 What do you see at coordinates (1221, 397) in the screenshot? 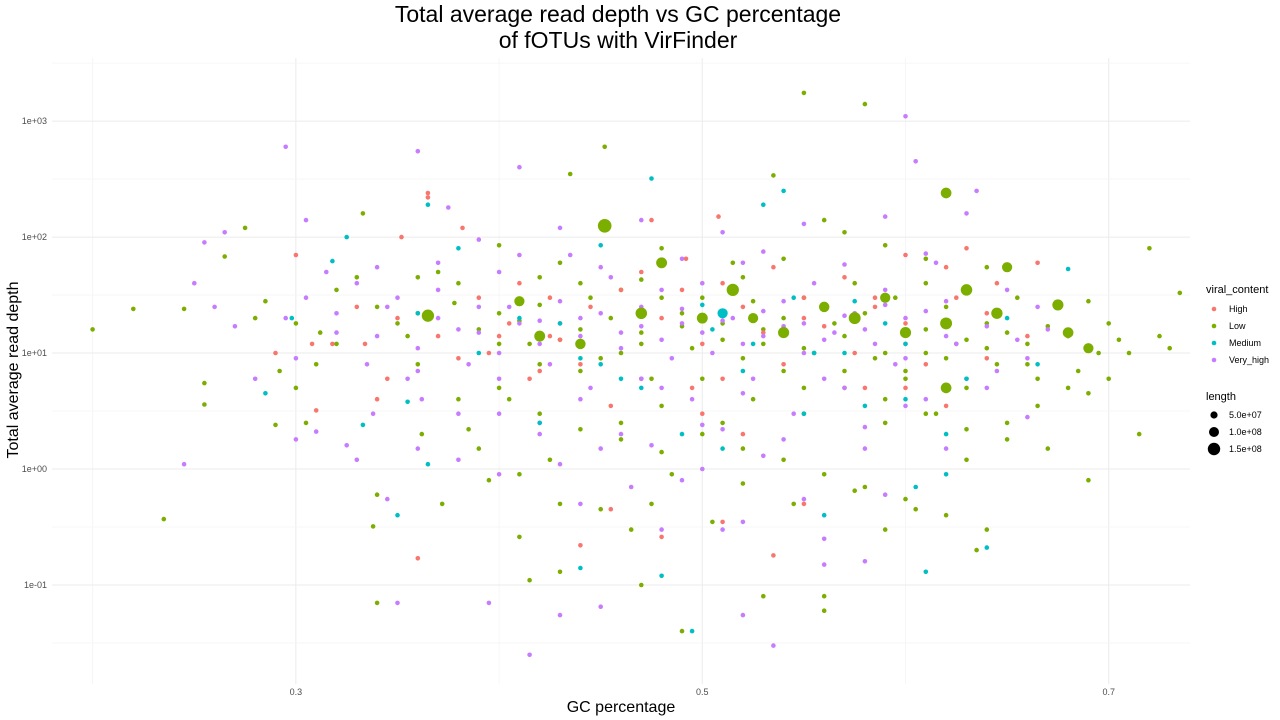
I see `legend-size-title: length` at bounding box center [1221, 397].